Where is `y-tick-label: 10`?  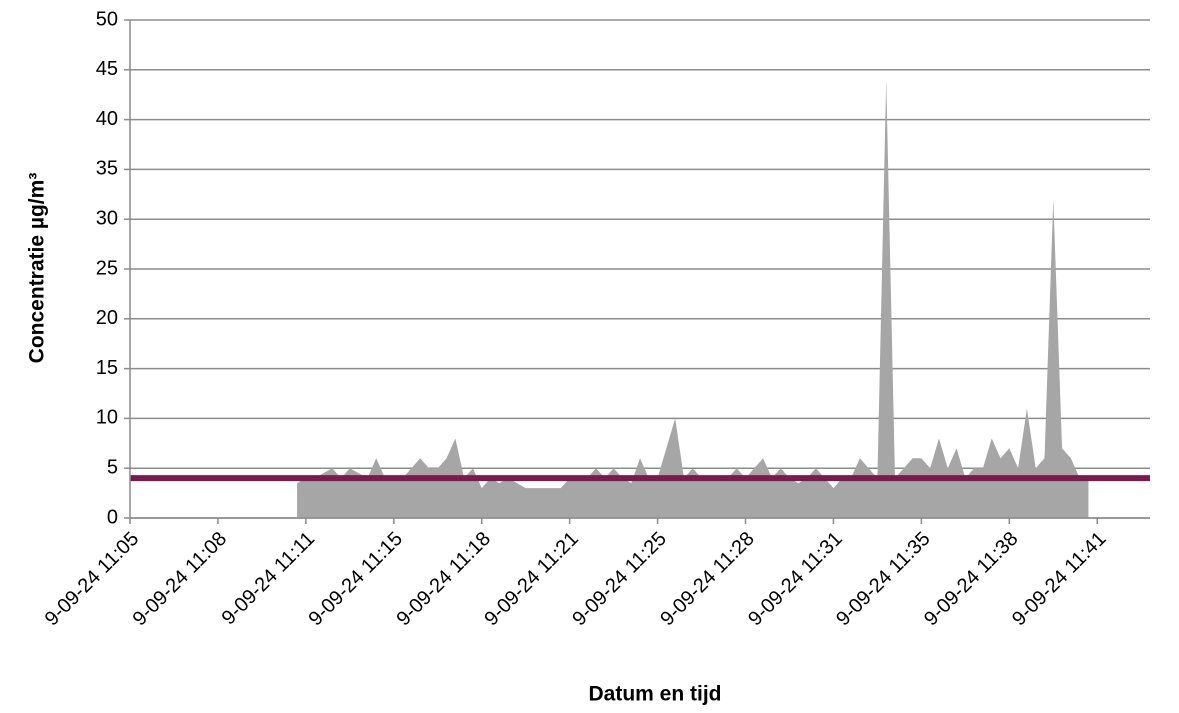 y-tick-label: 10 is located at coordinates (107, 418).